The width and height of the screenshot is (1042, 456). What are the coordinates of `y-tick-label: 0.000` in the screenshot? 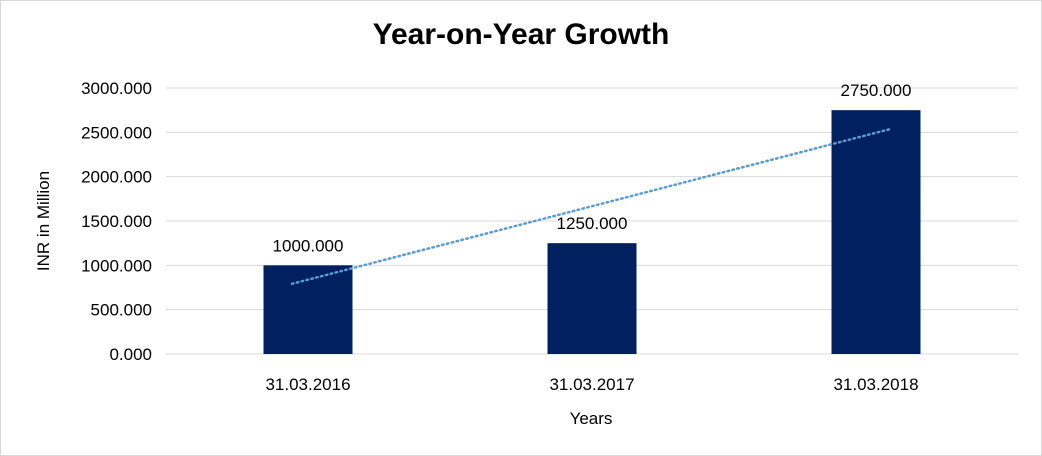 It's located at (130, 354).